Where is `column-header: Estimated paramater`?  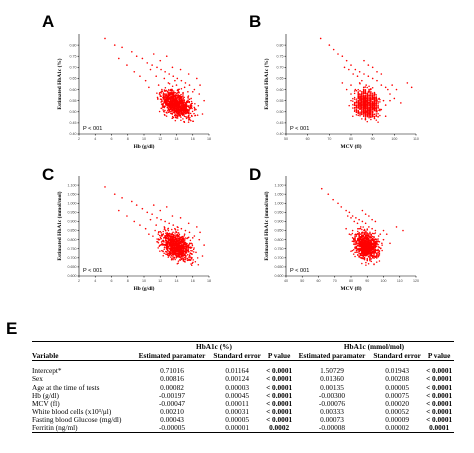 column-header: Estimated paramater is located at coordinates (172, 356).